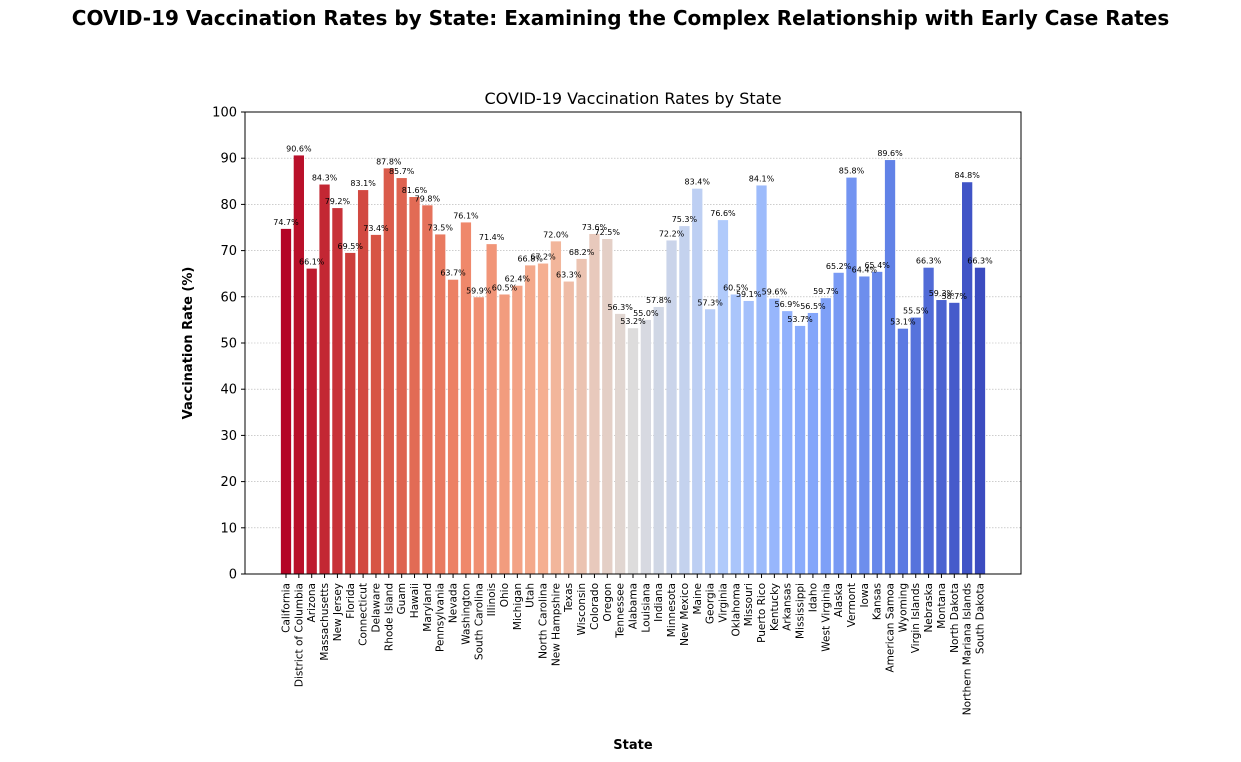  What do you see at coordinates (415, 190) in the screenshot?
I see `data-label: 81.6%` at bounding box center [415, 190].